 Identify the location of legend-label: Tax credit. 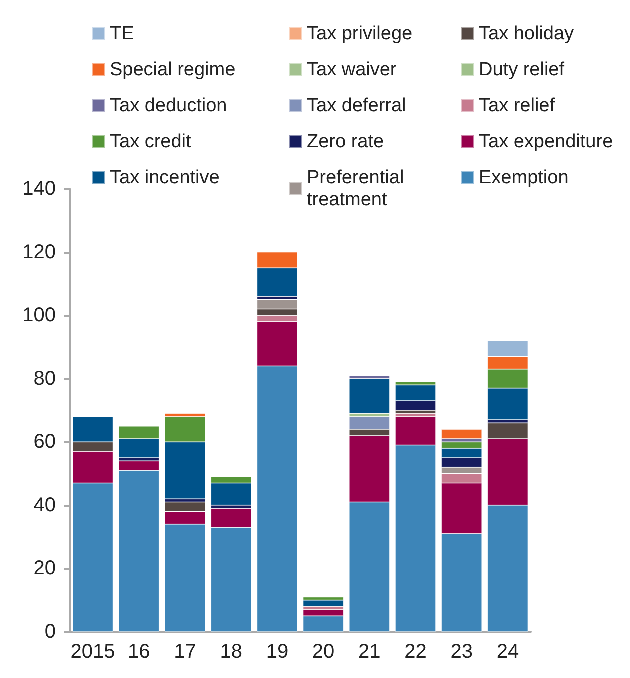
(151, 142).